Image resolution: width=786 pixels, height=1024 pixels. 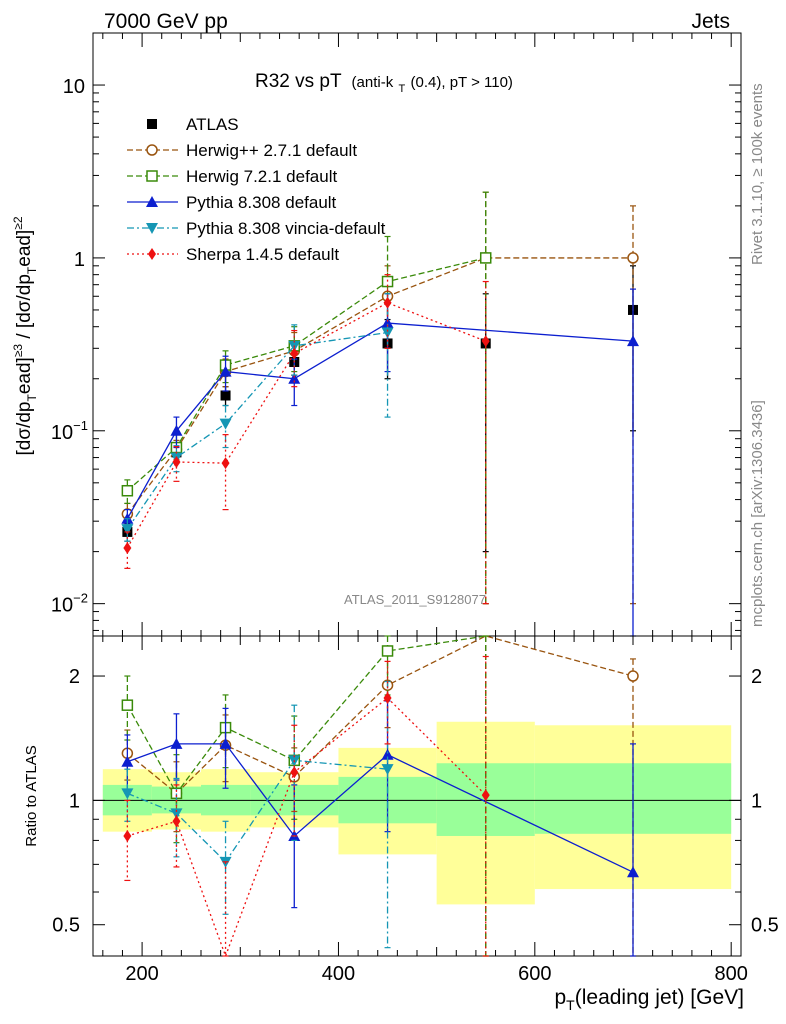 What do you see at coordinates (570, 1005) in the screenshot?
I see `xlabel-sub: T` at bounding box center [570, 1005].